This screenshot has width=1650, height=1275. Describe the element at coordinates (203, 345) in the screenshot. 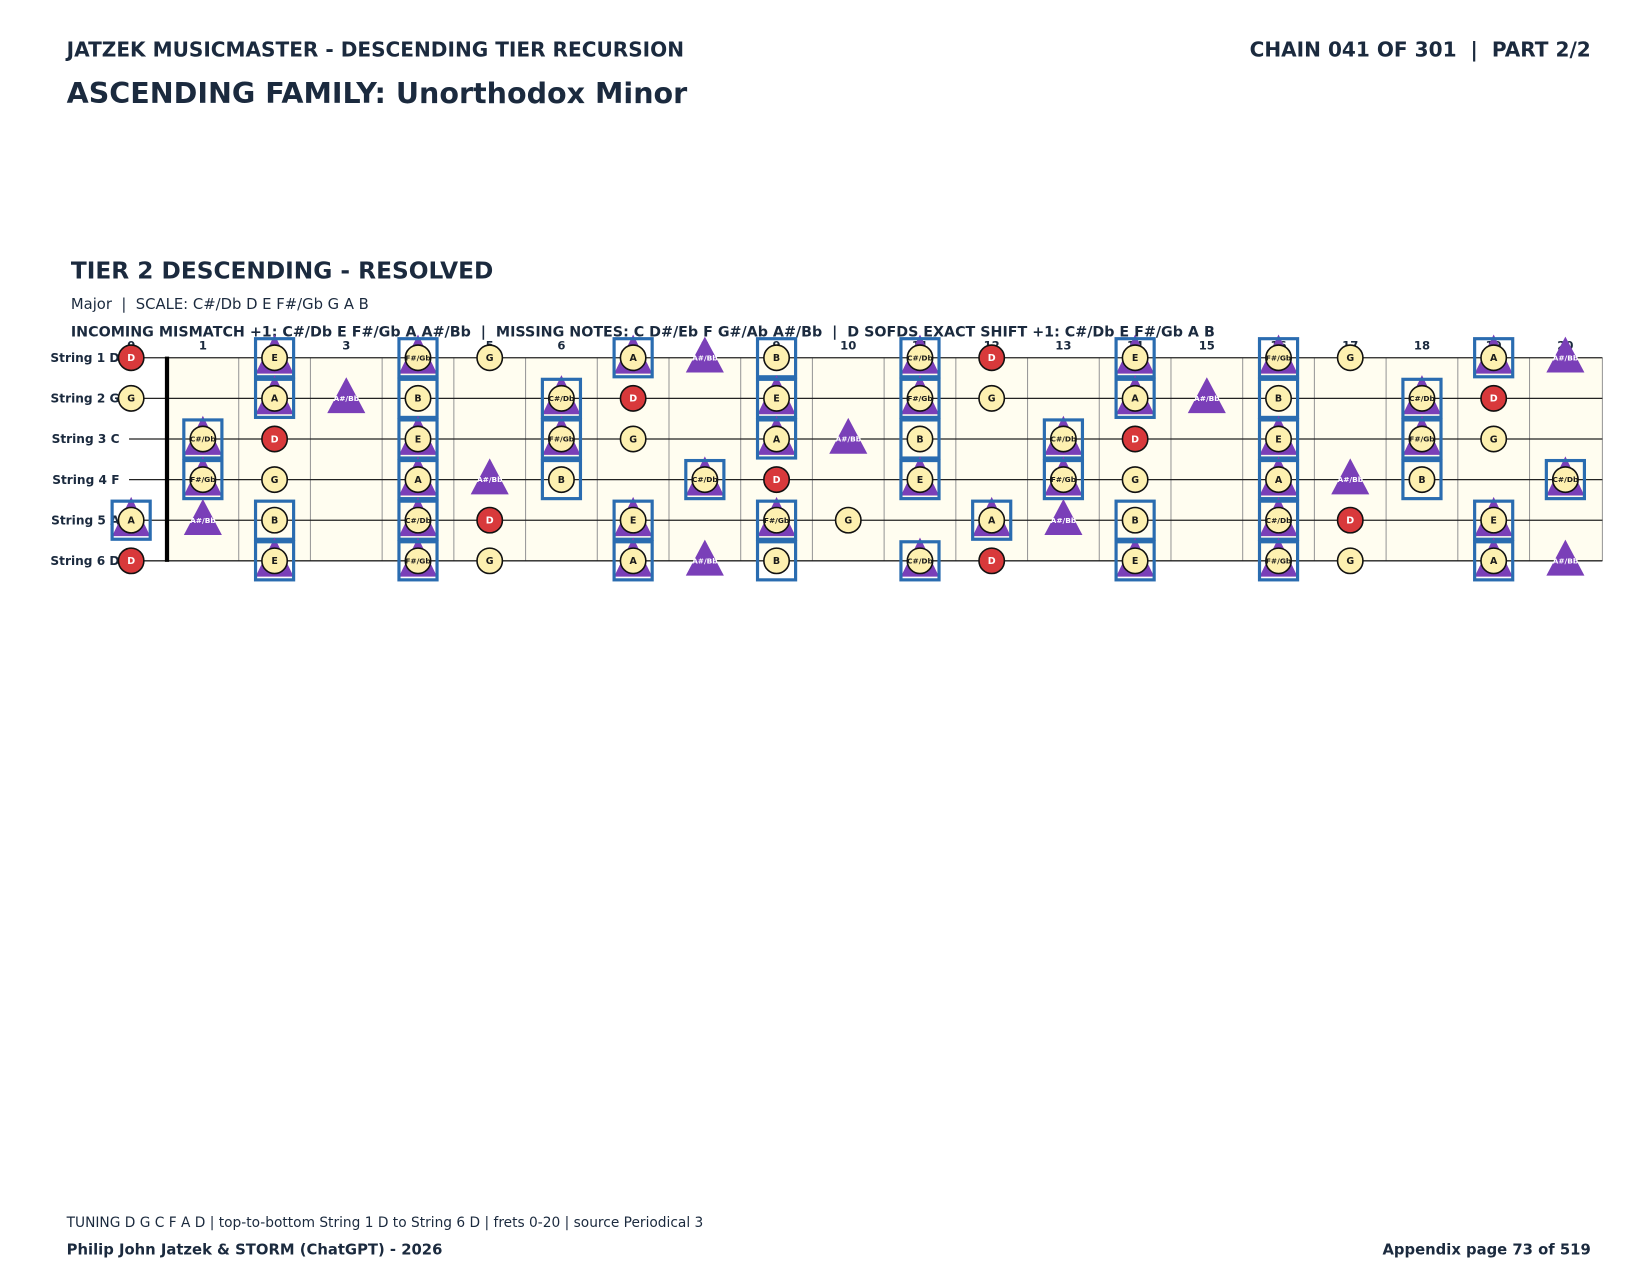

I see `fret-number: 1` at that location.